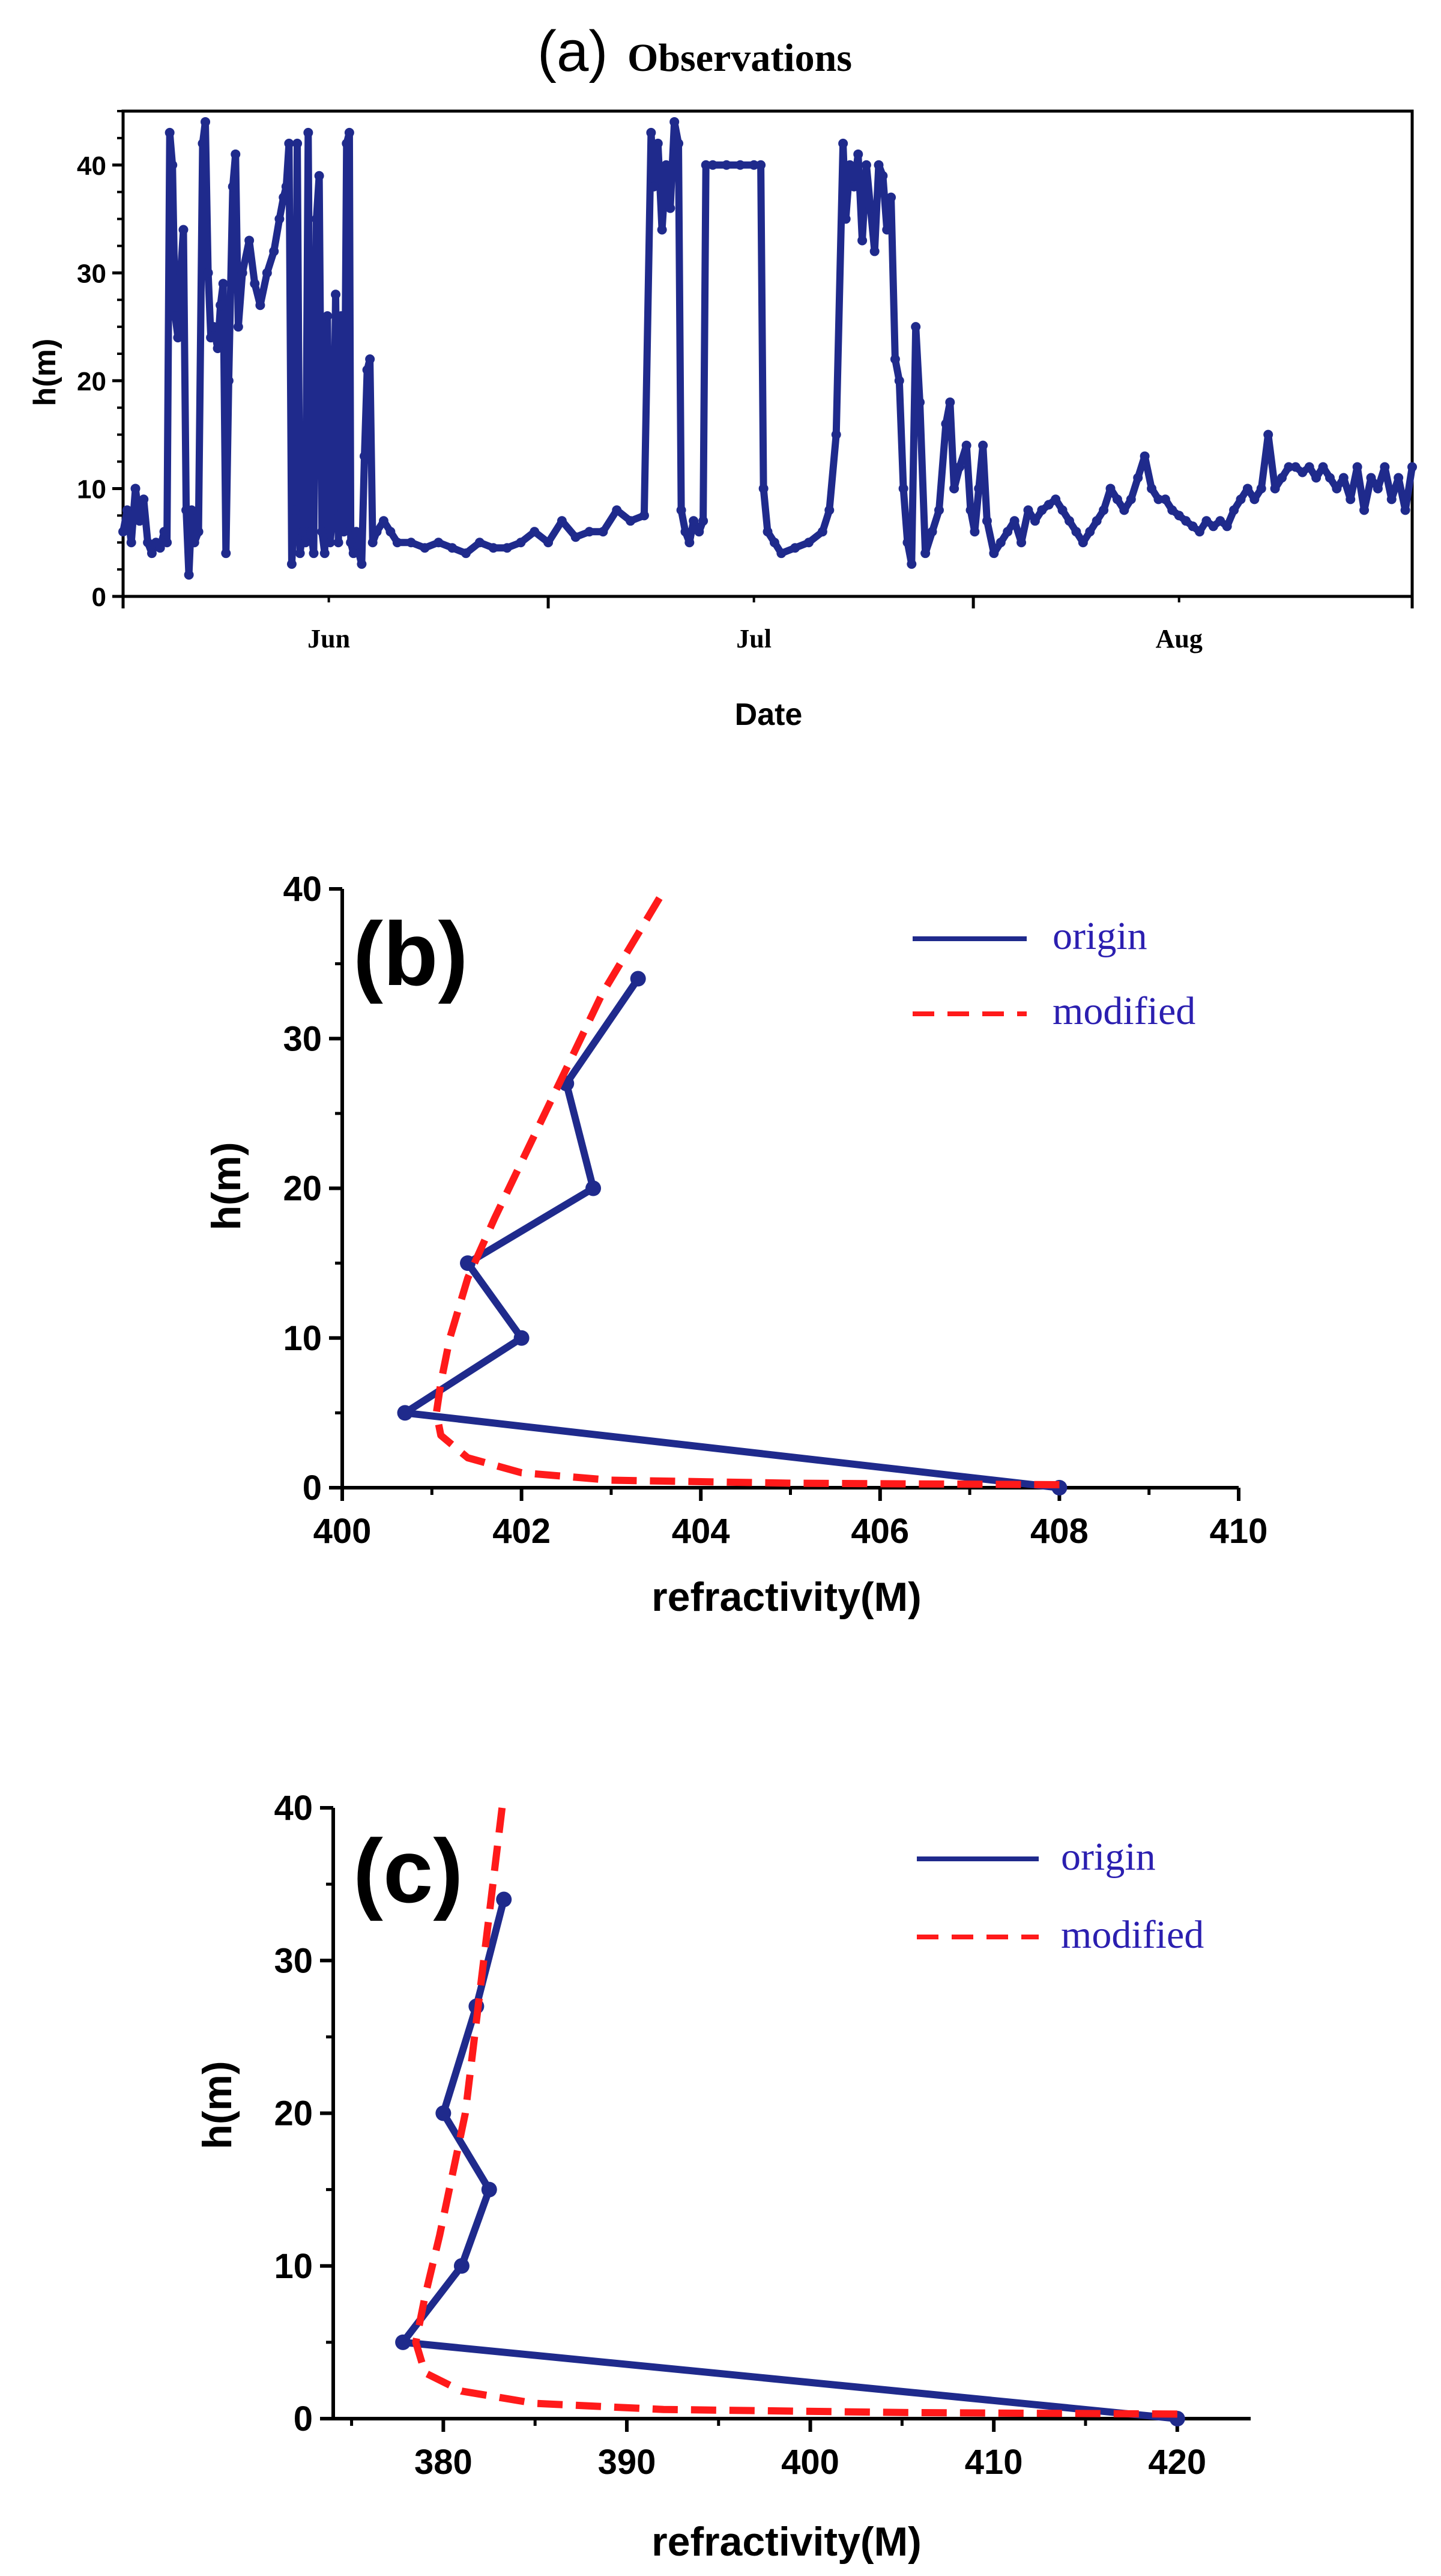  I want to click on y-tick-label: 30, so click(302, 1038).